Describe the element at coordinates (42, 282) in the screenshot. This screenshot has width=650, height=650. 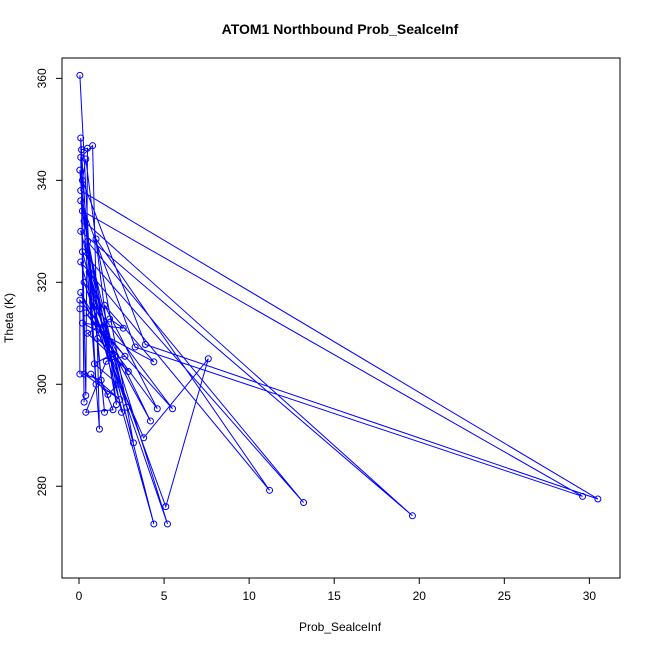
I see `y-tick-label: 320` at that location.